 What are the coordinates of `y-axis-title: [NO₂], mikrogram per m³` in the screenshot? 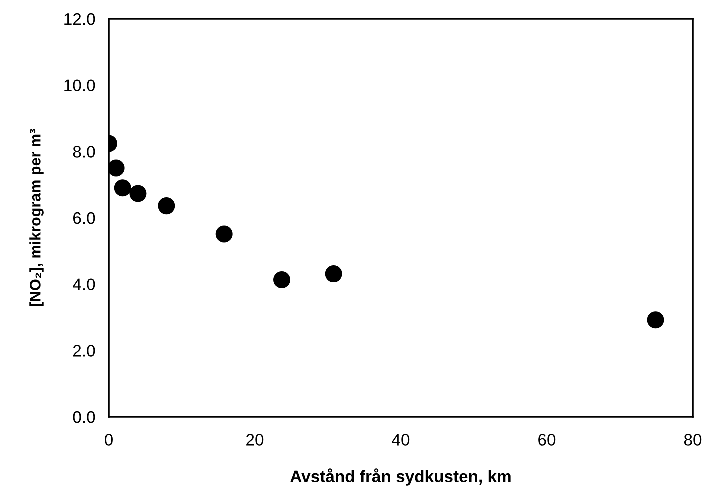 It's located at (37, 217).